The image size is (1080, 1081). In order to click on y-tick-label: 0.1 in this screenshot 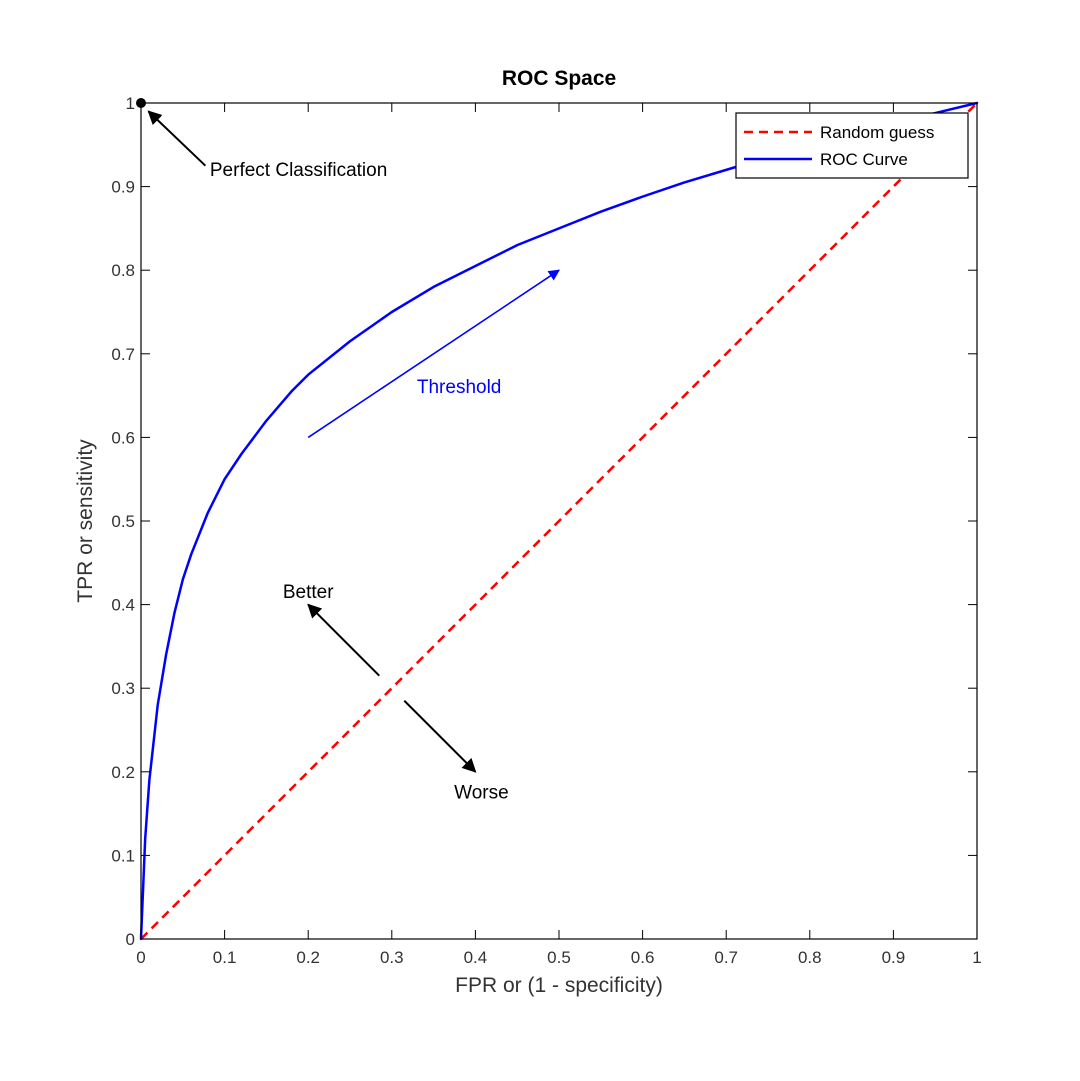, I will do `click(123, 855)`.